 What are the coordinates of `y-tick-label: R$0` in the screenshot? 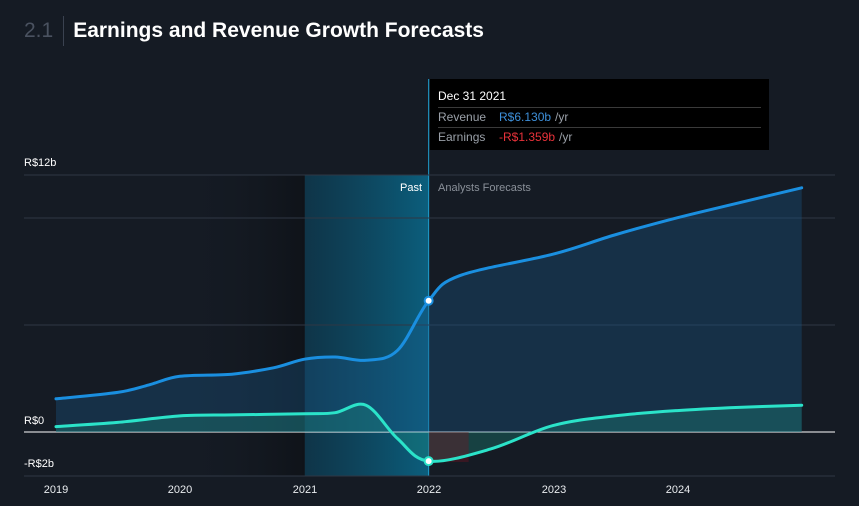 It's located at (34, 421).